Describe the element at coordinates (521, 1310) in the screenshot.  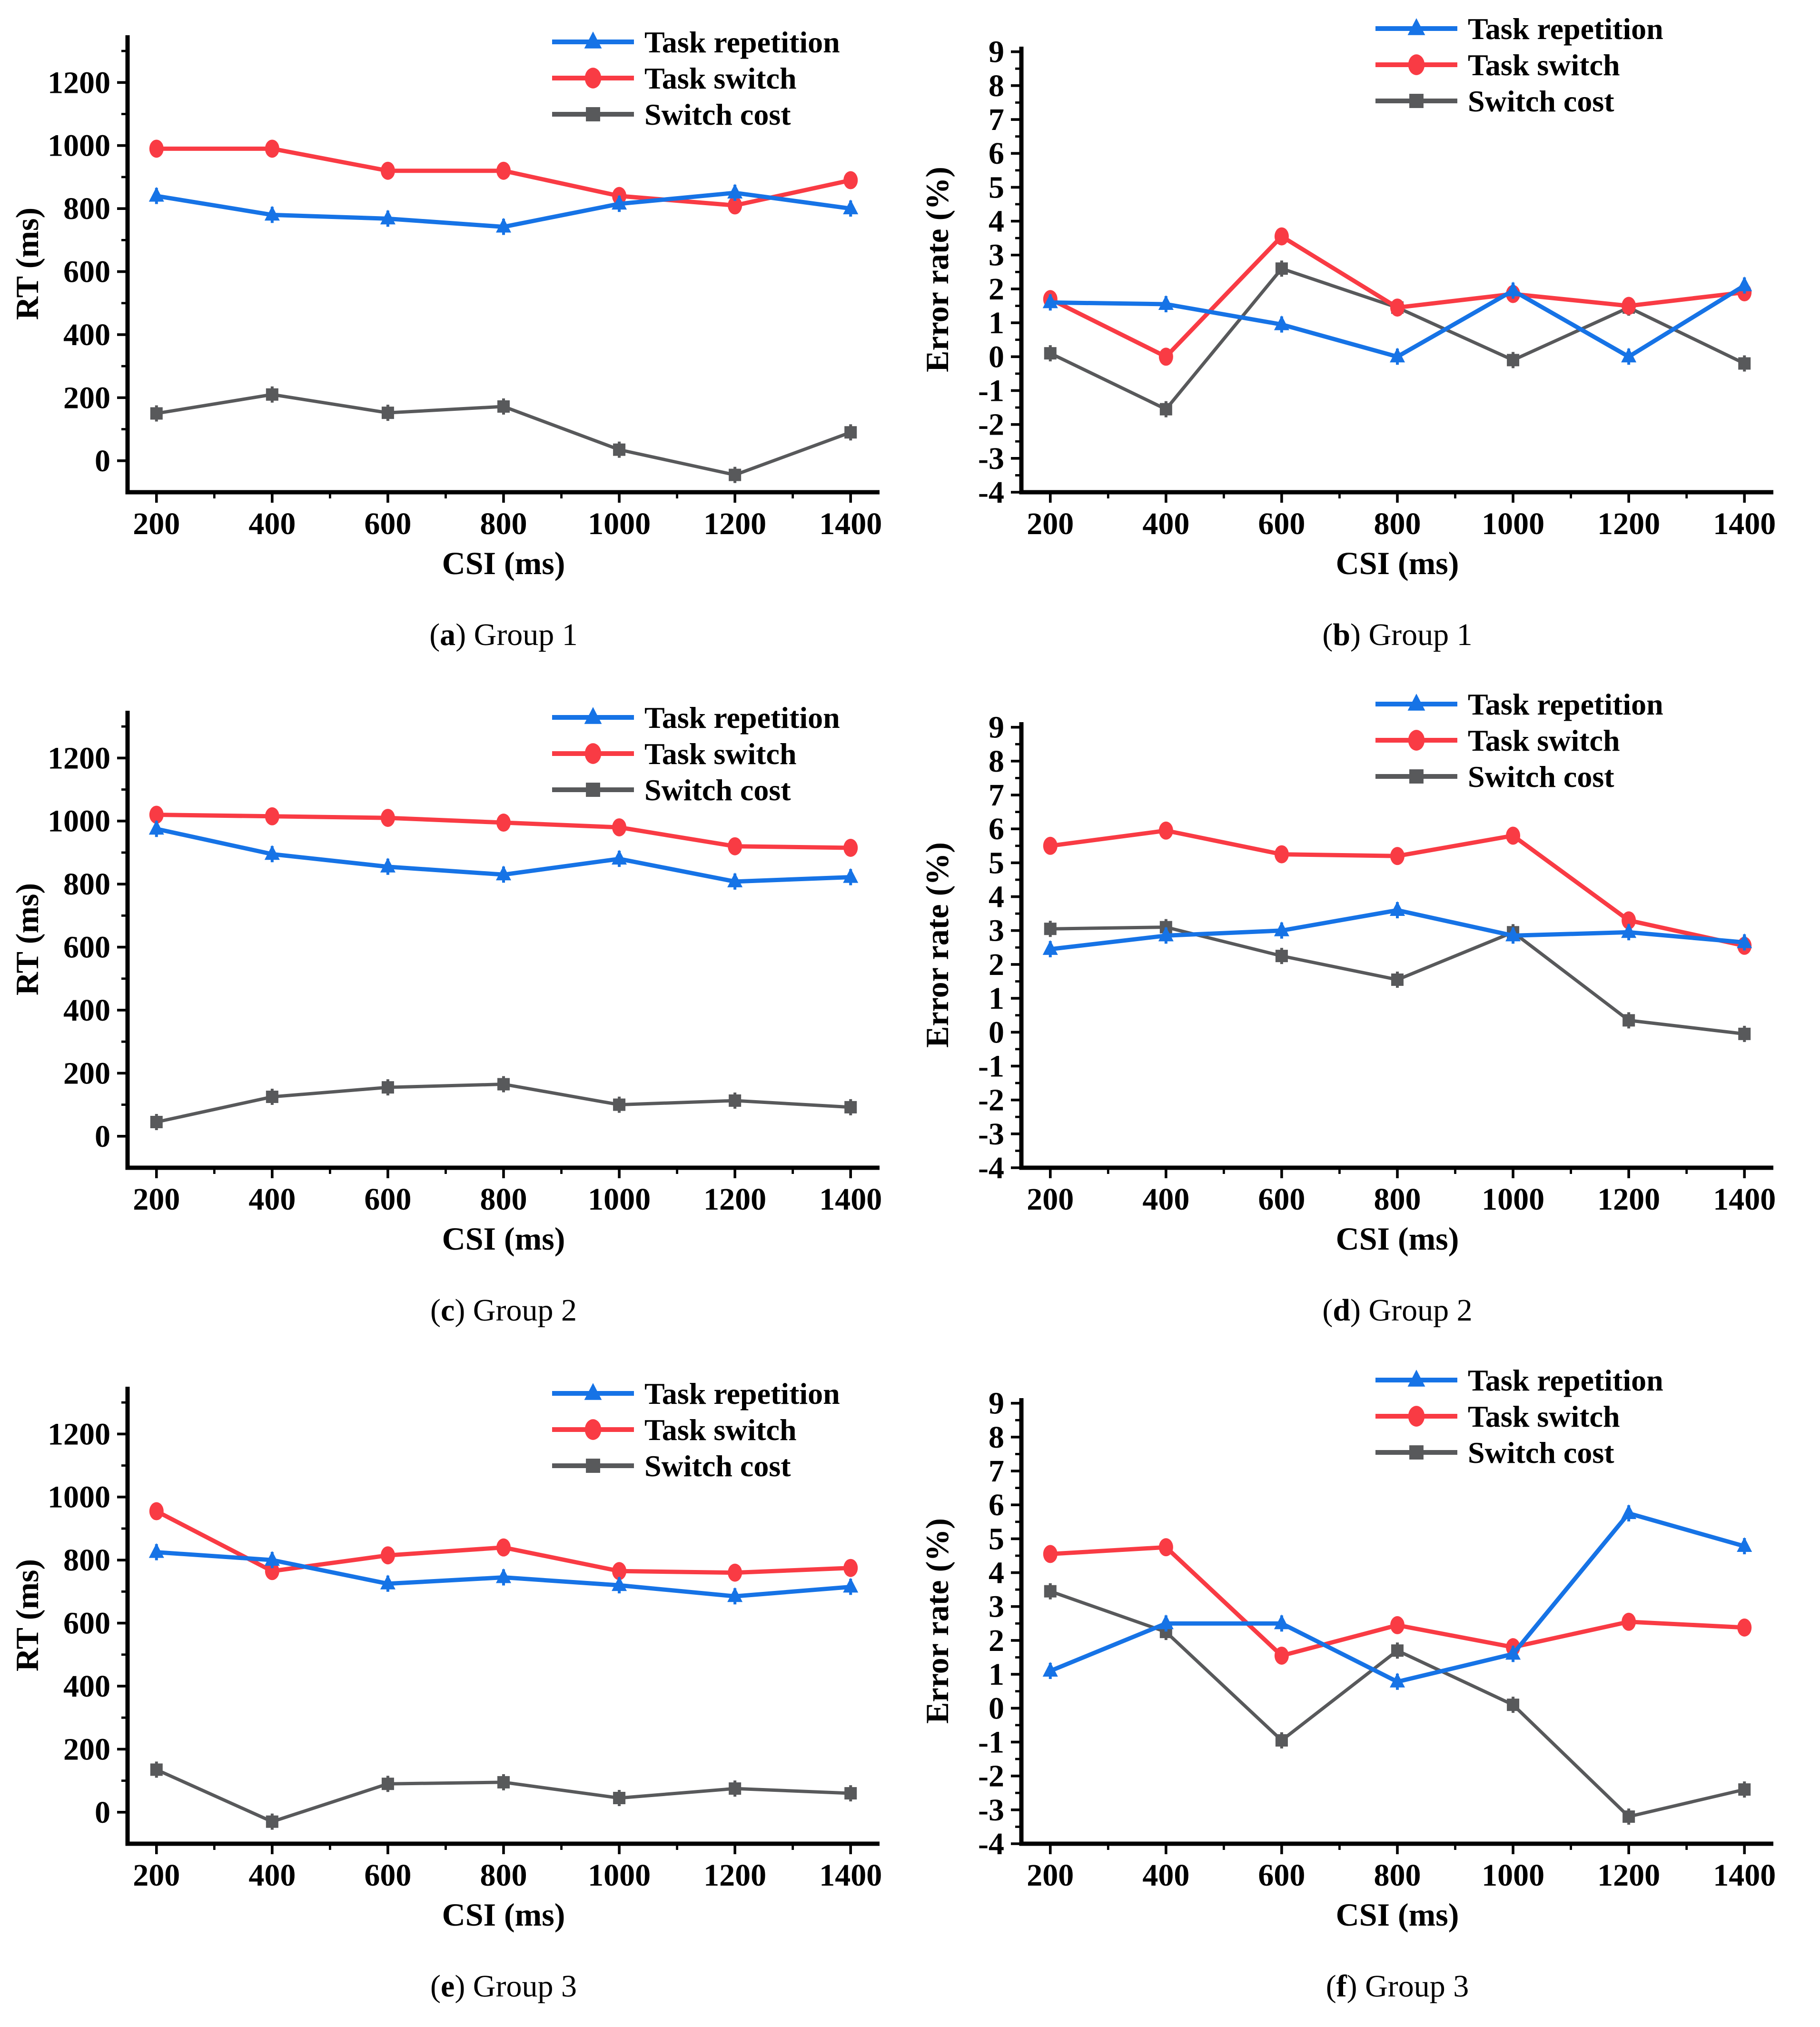
I see `caption-text: Group 2` at that location.